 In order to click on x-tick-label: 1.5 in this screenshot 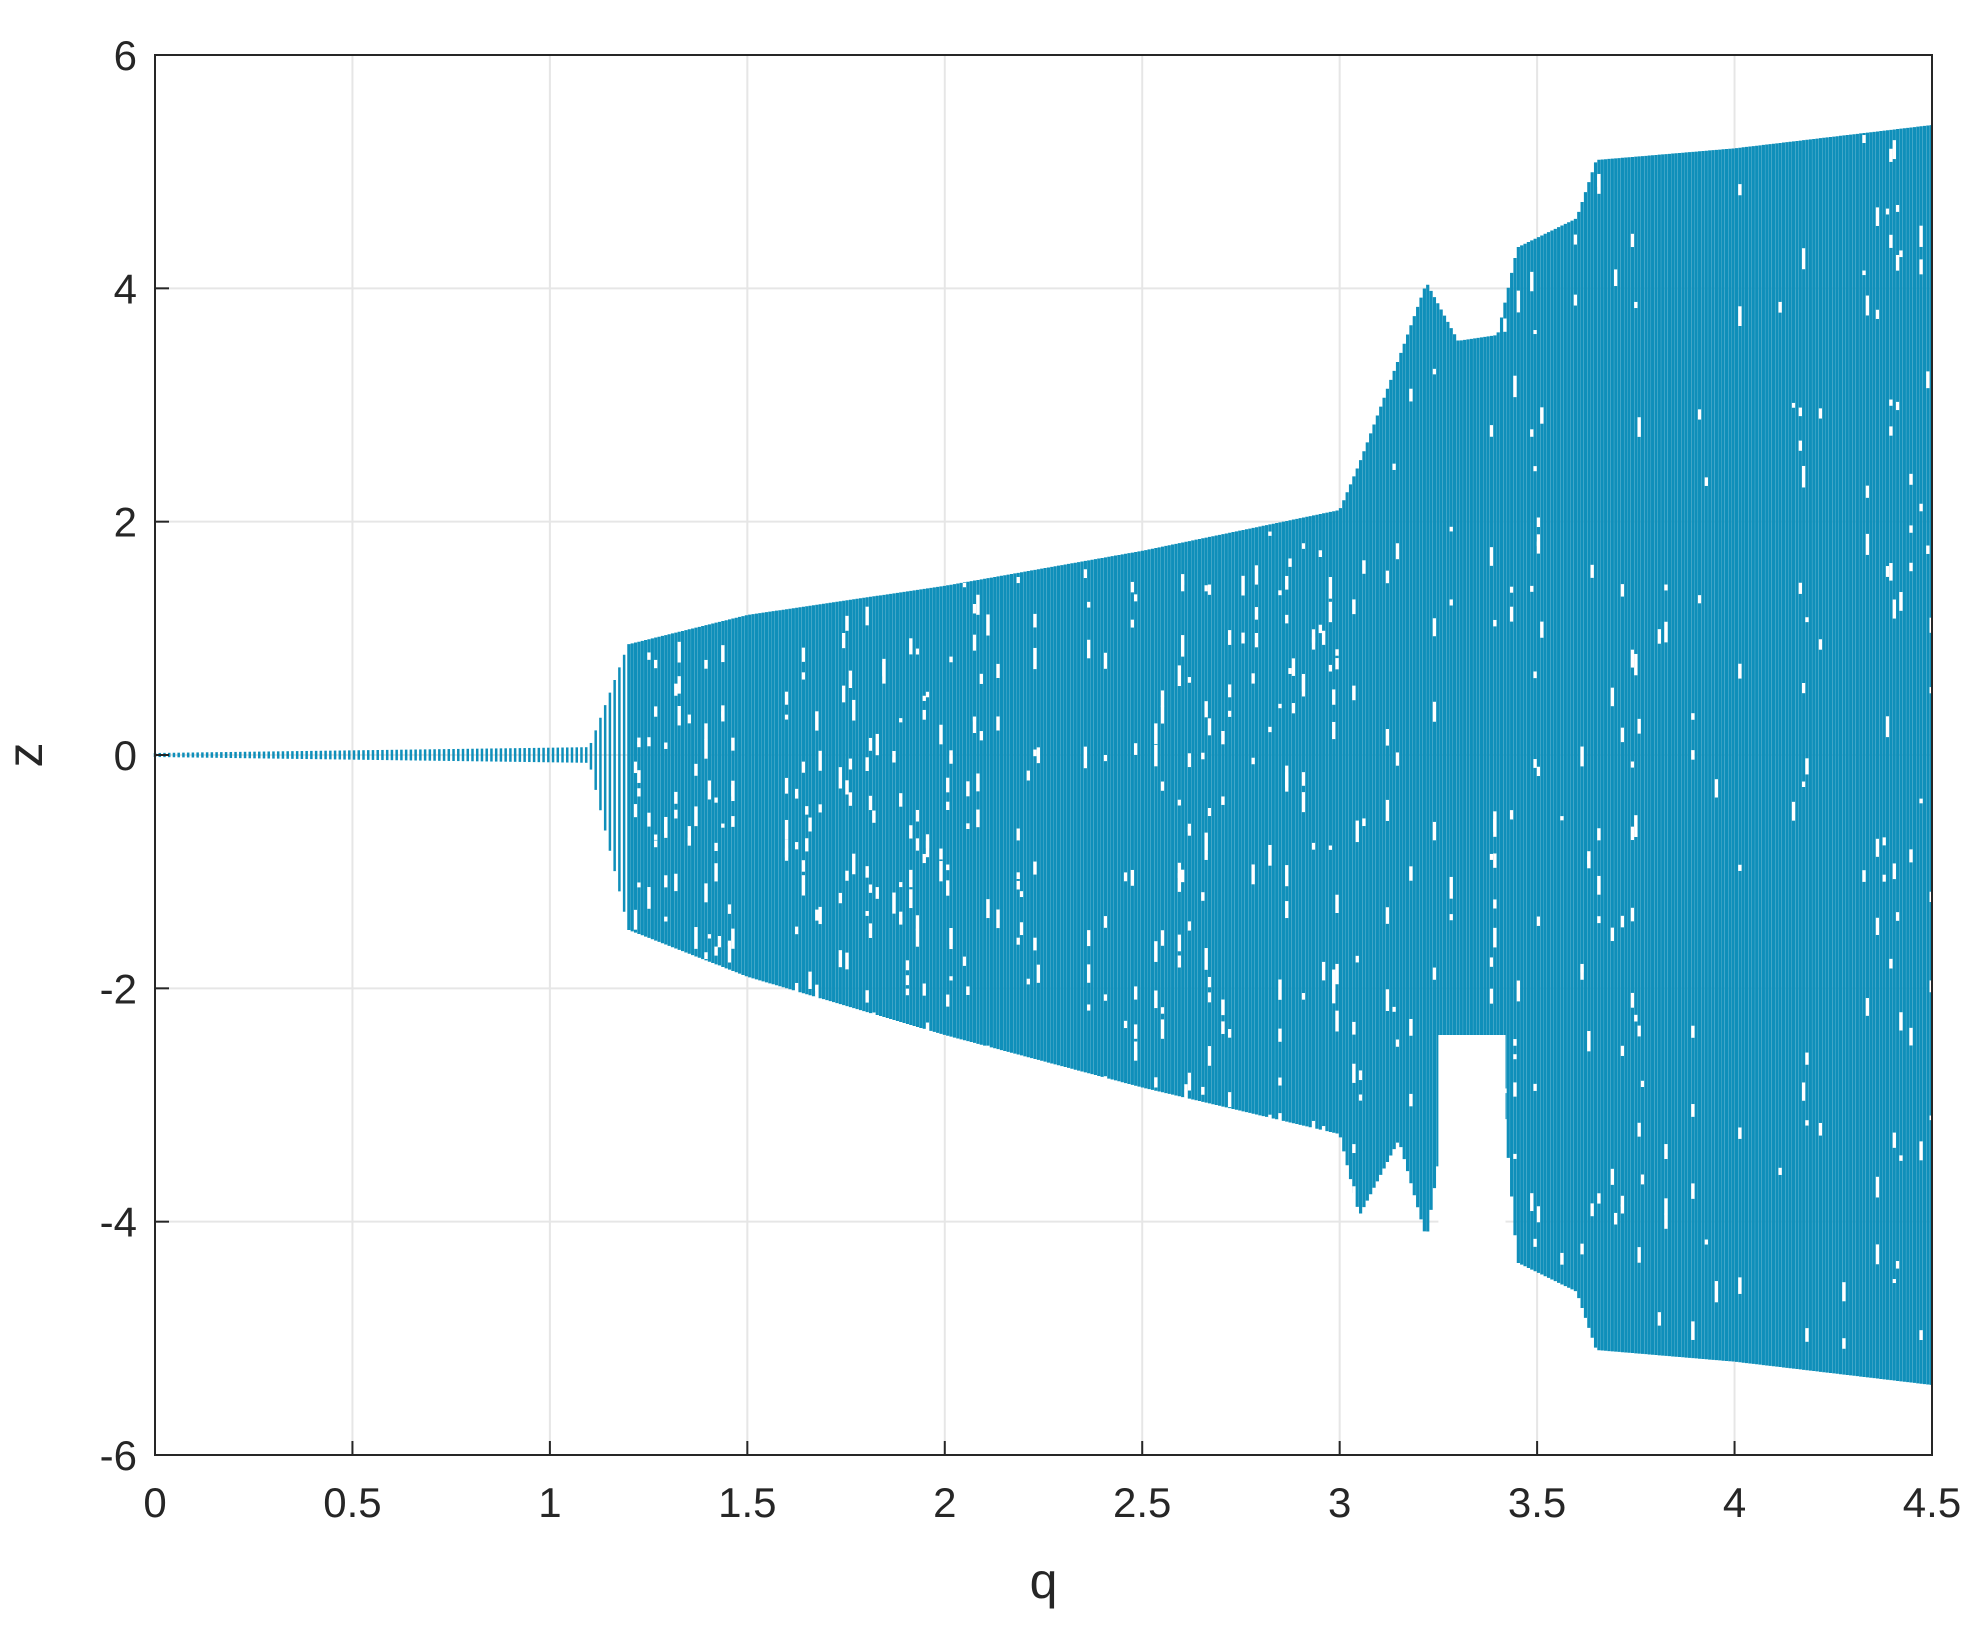, I will do `click(747, 1502)`.